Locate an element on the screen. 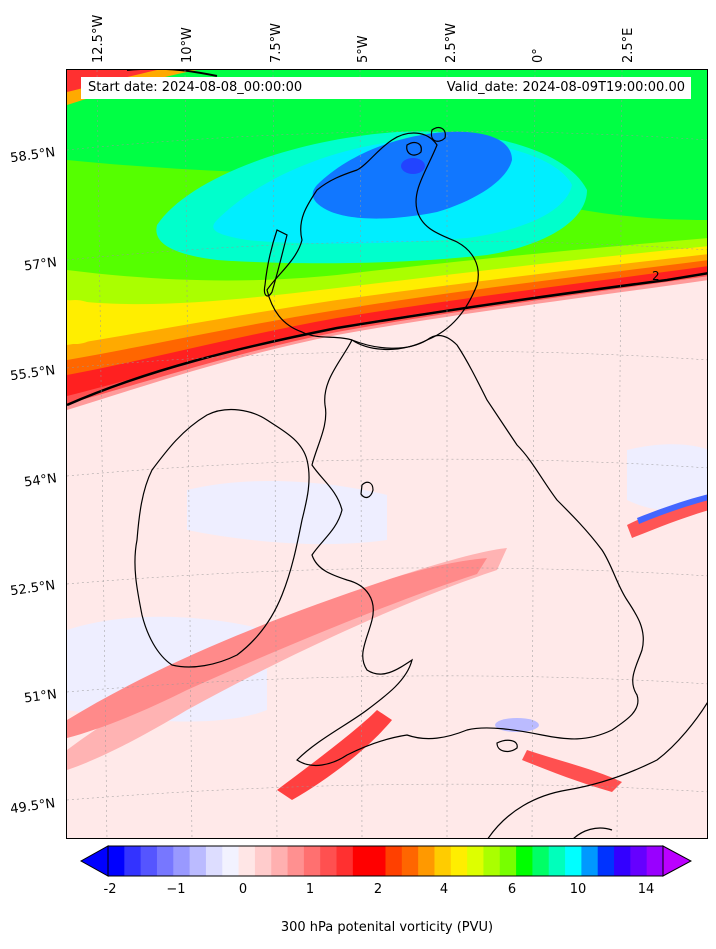  colorbar-outline is located at coordinates (385, 861).